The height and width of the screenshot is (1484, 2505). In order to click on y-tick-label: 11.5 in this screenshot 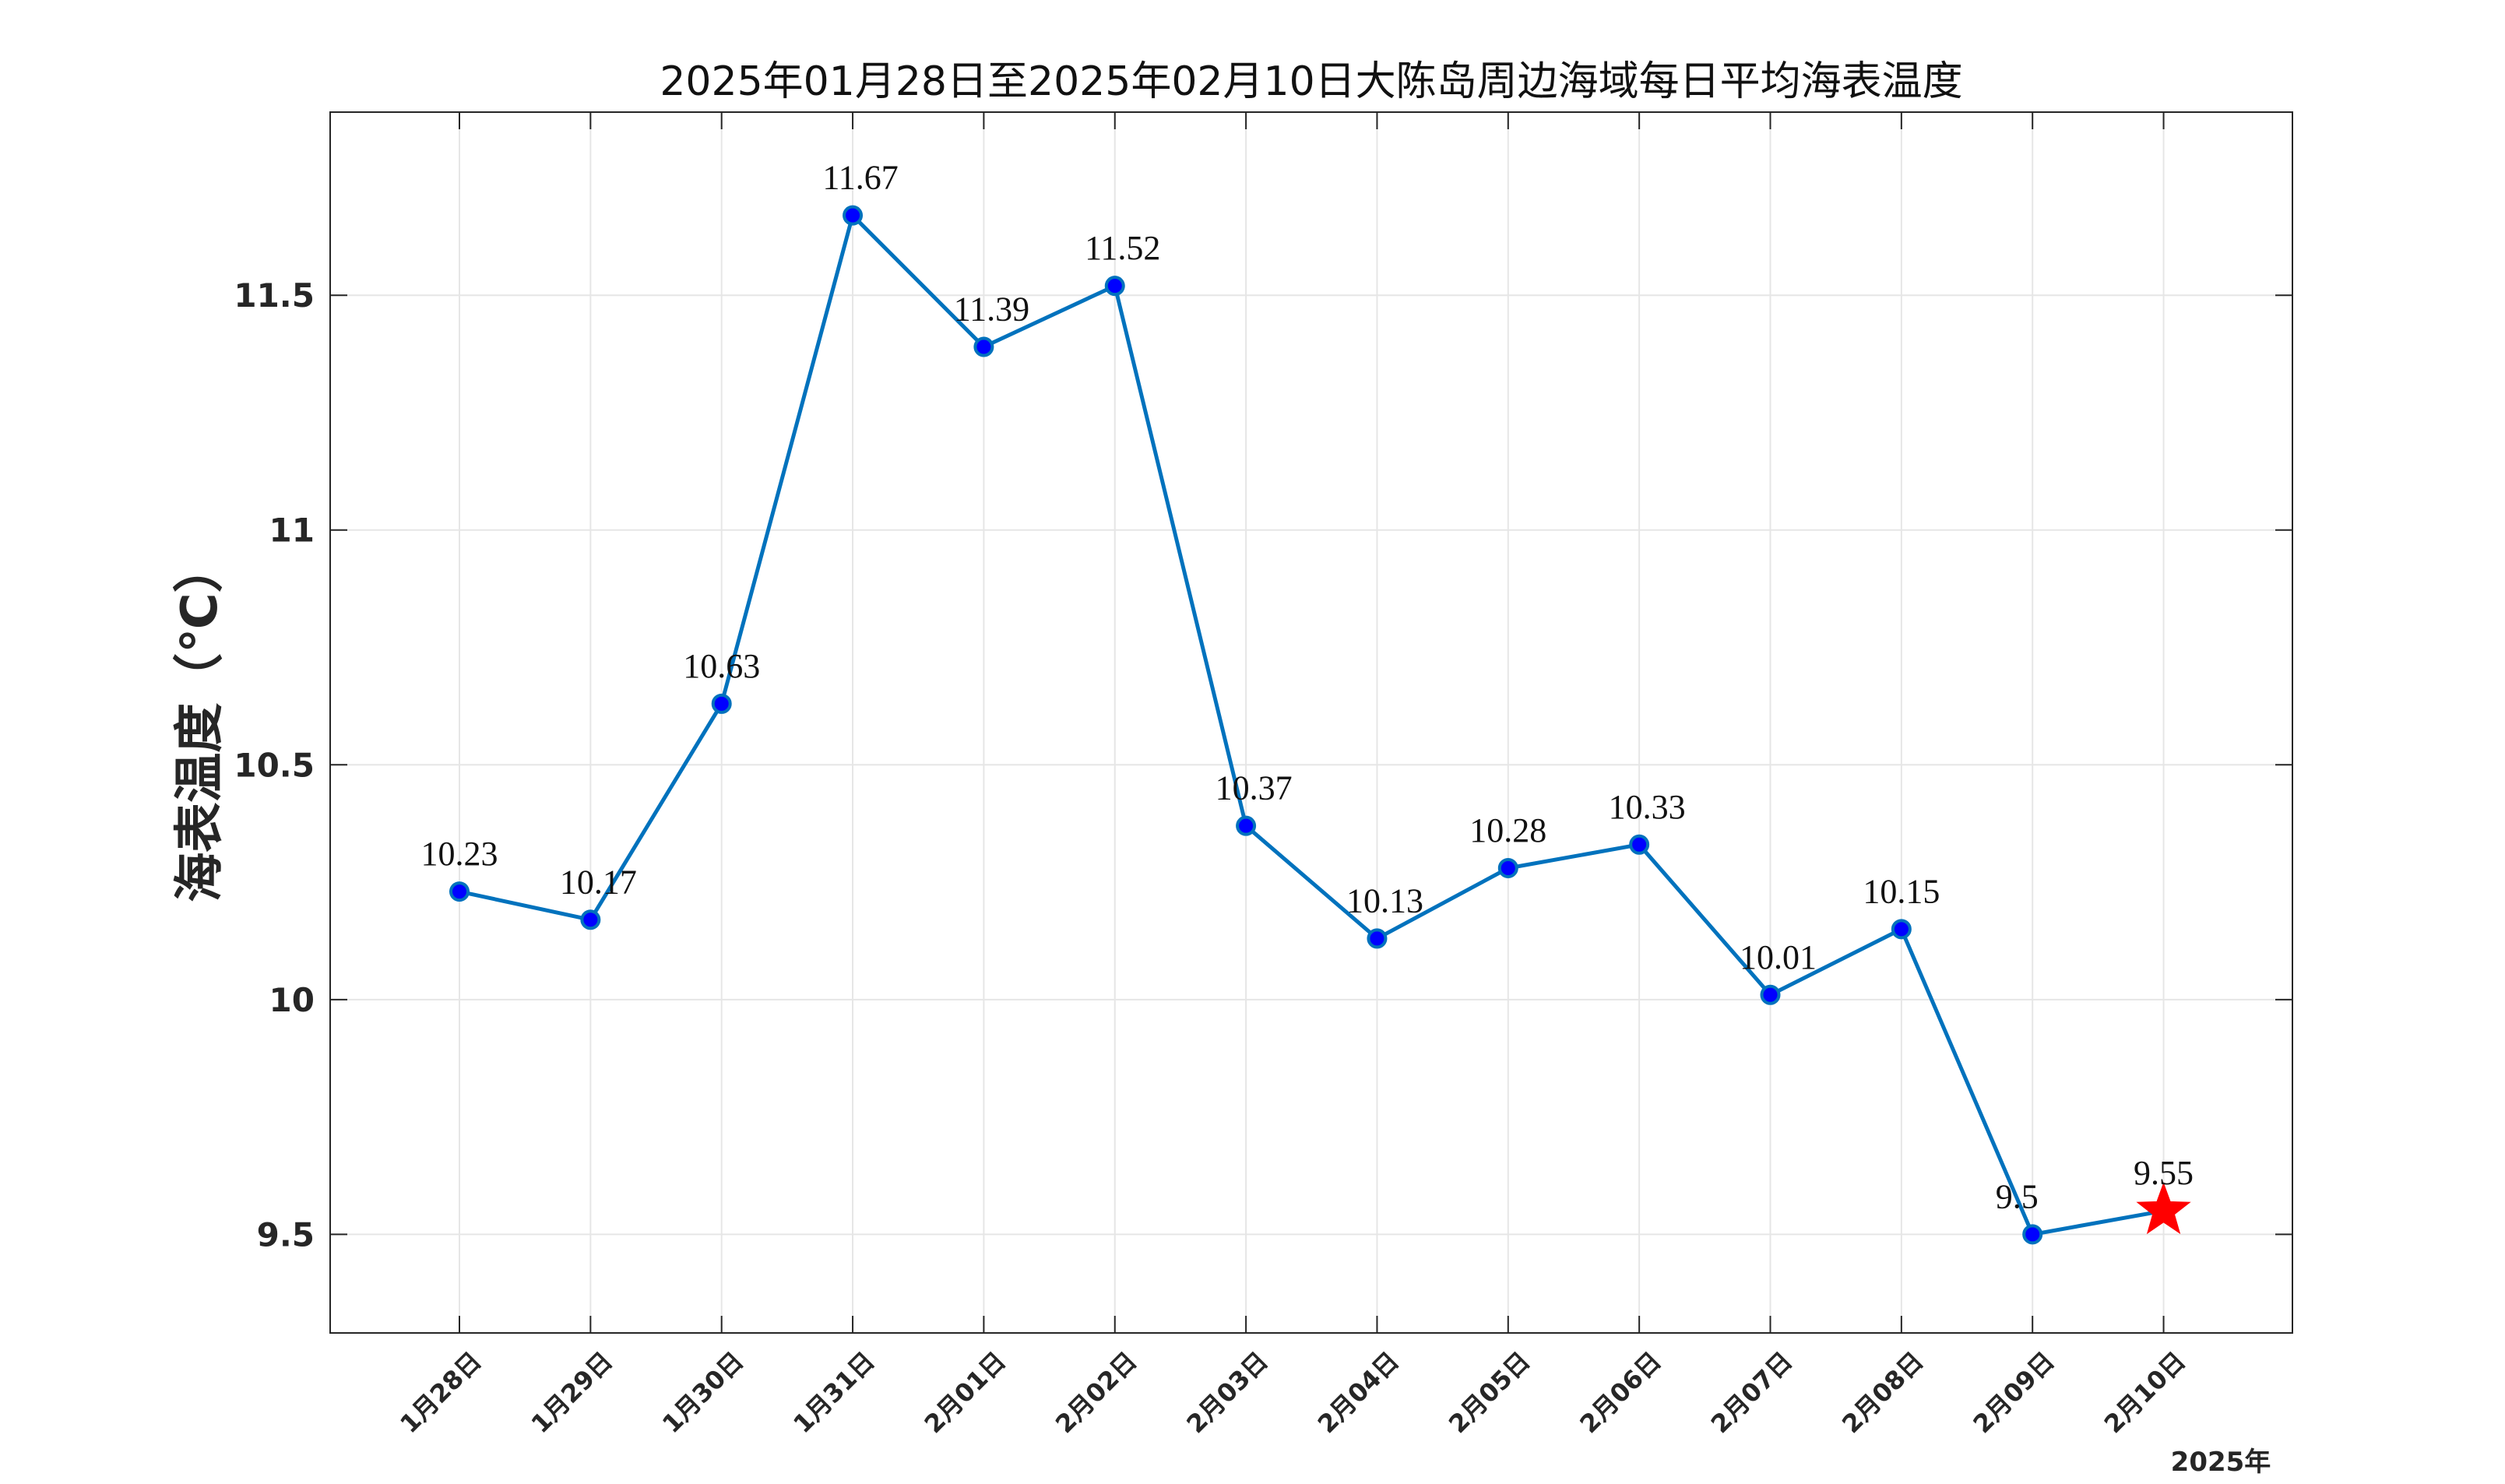, I will do `click(274, 296)`.